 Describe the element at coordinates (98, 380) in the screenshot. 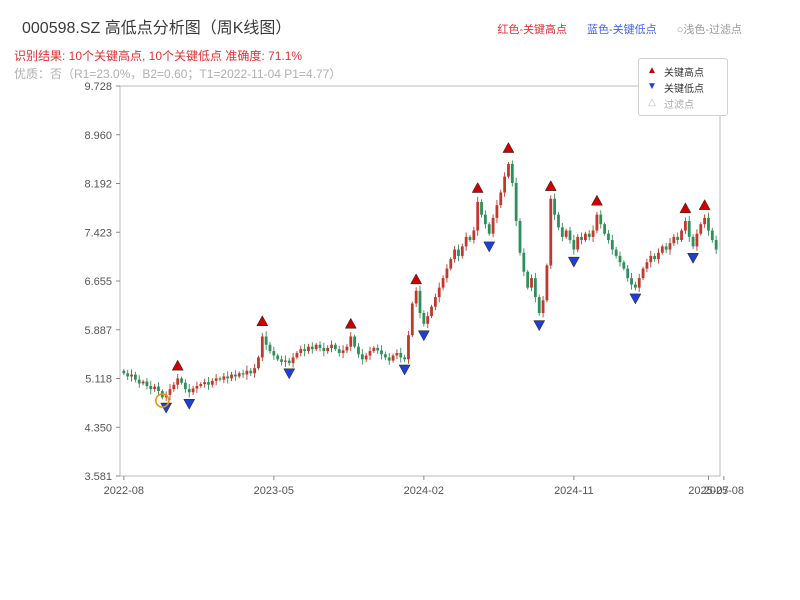

I see `y-tick-label: 5.118` at that location.